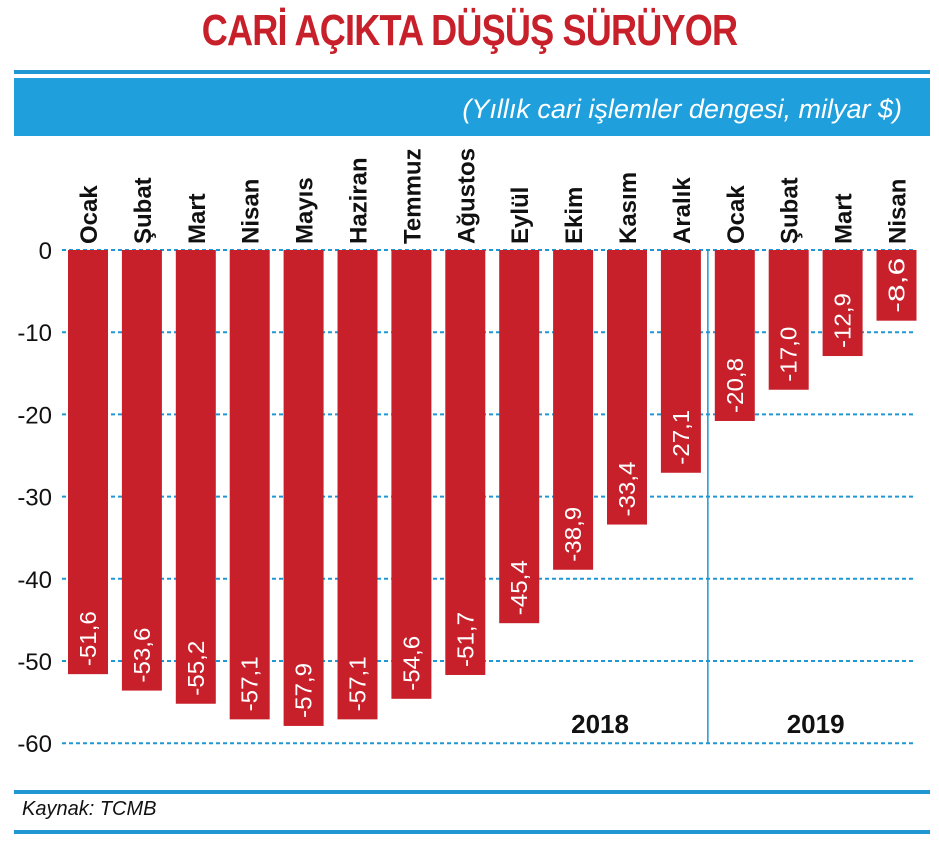 Image resolution: width=939 pixels, height=842 pixels. I want to click on bar-value-label: -38,9, so click(573, 534).